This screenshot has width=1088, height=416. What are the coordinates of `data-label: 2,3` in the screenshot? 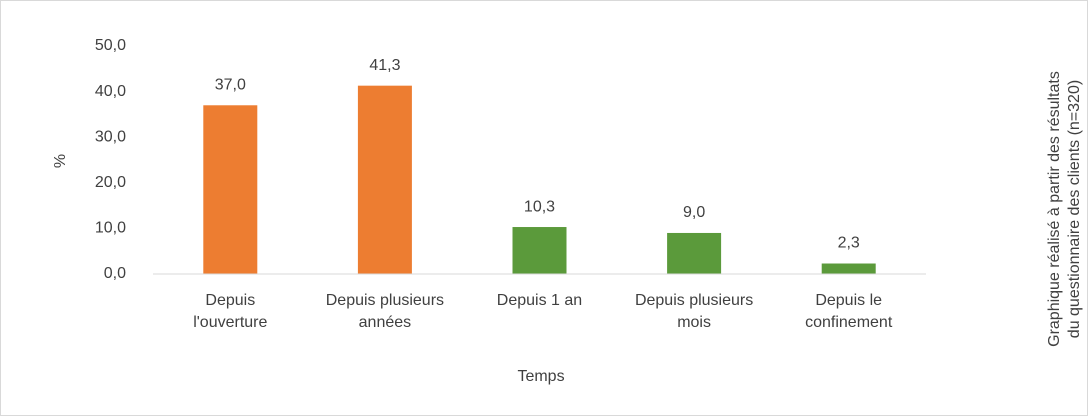 It's located at (849, 243).